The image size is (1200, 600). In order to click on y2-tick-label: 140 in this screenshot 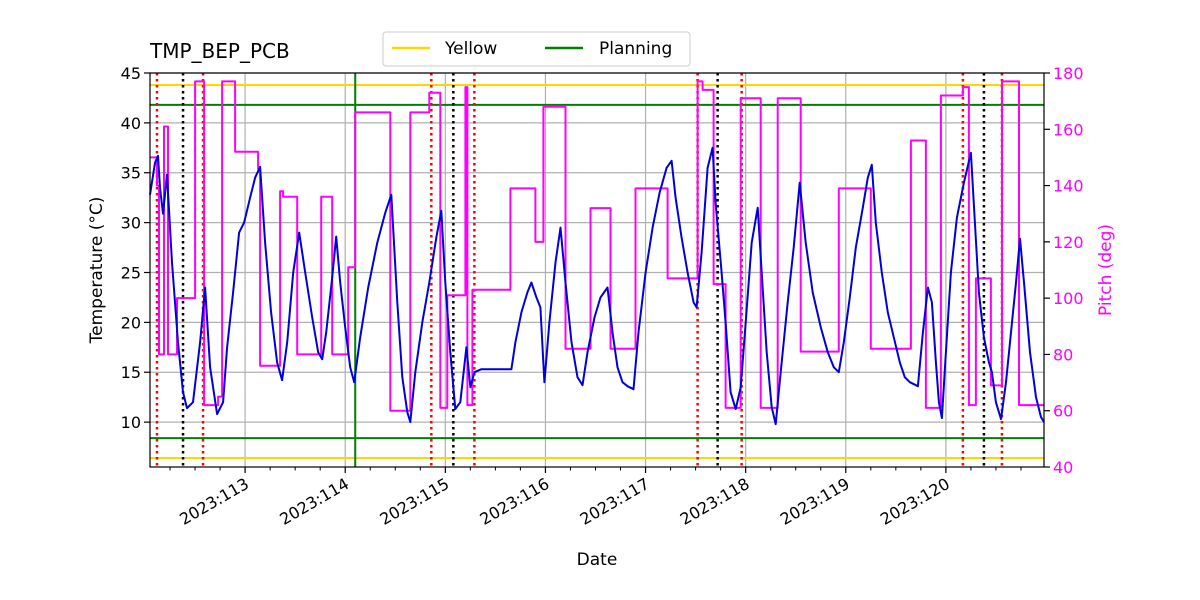, I will do `click(1068, 186)`.